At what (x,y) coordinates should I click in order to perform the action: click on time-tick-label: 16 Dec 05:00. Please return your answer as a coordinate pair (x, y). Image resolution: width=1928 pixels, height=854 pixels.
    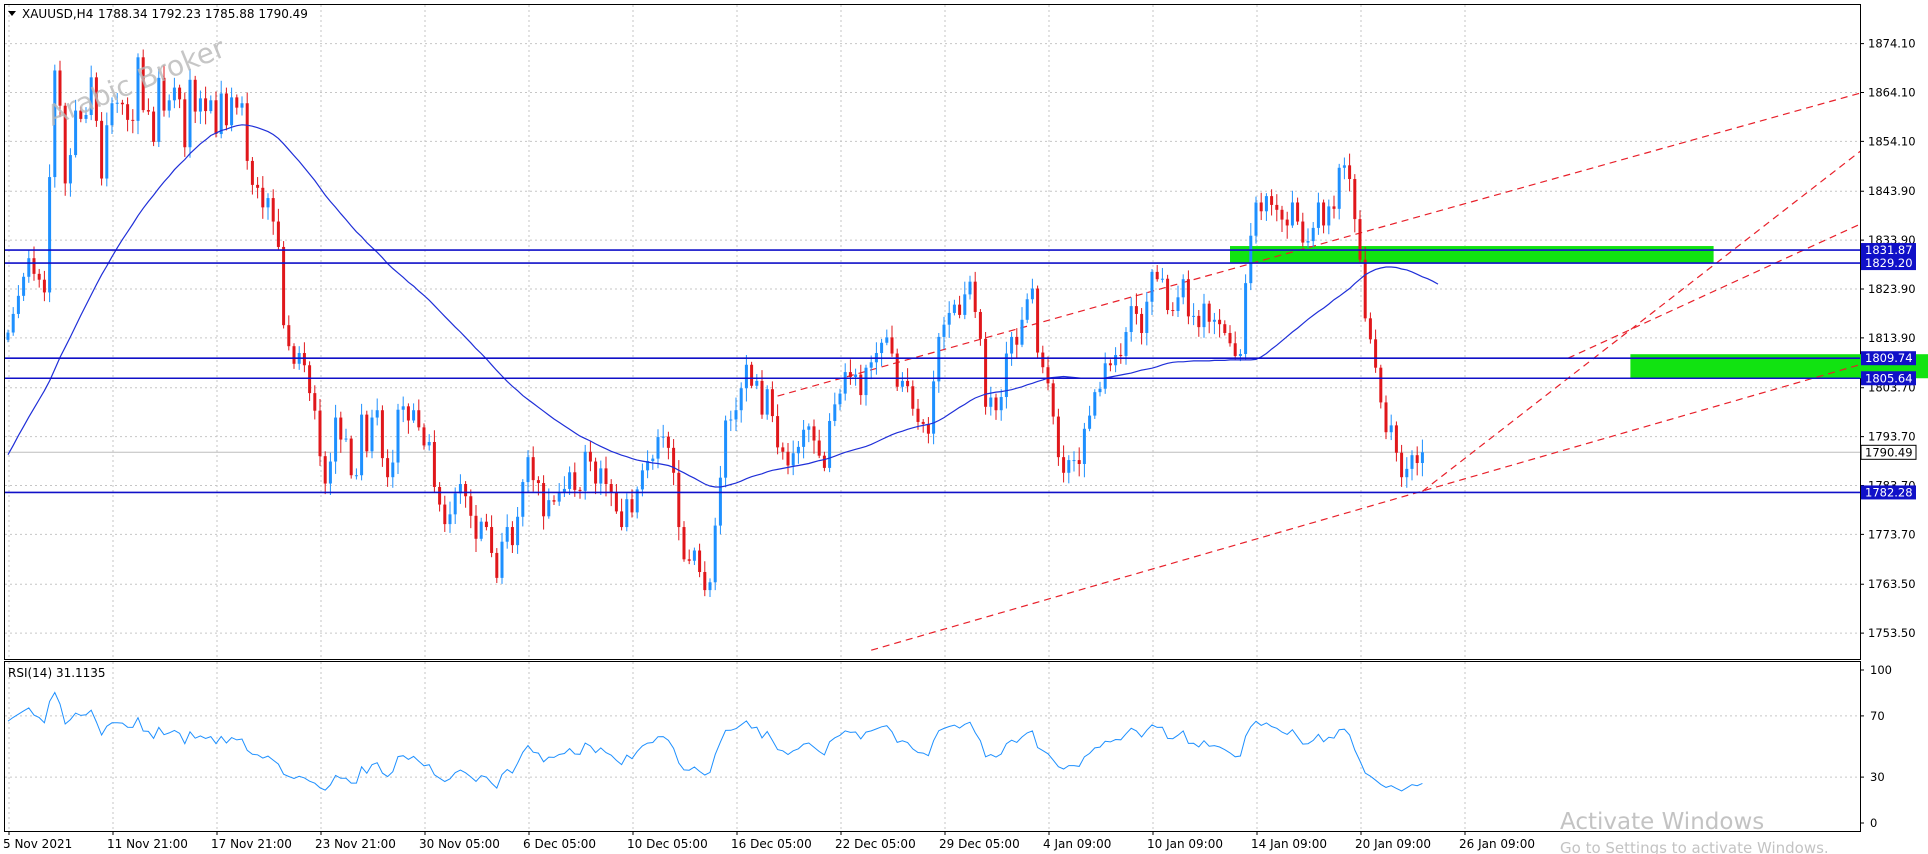
    Looking at the image, I should click on (771, 844).